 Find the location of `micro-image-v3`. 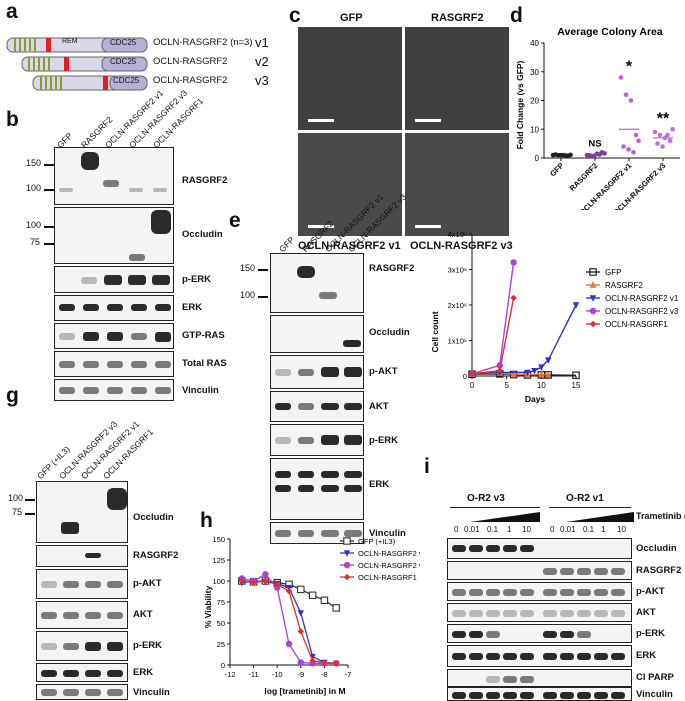

micro-image-v3 is located at coordinates (457, 184).